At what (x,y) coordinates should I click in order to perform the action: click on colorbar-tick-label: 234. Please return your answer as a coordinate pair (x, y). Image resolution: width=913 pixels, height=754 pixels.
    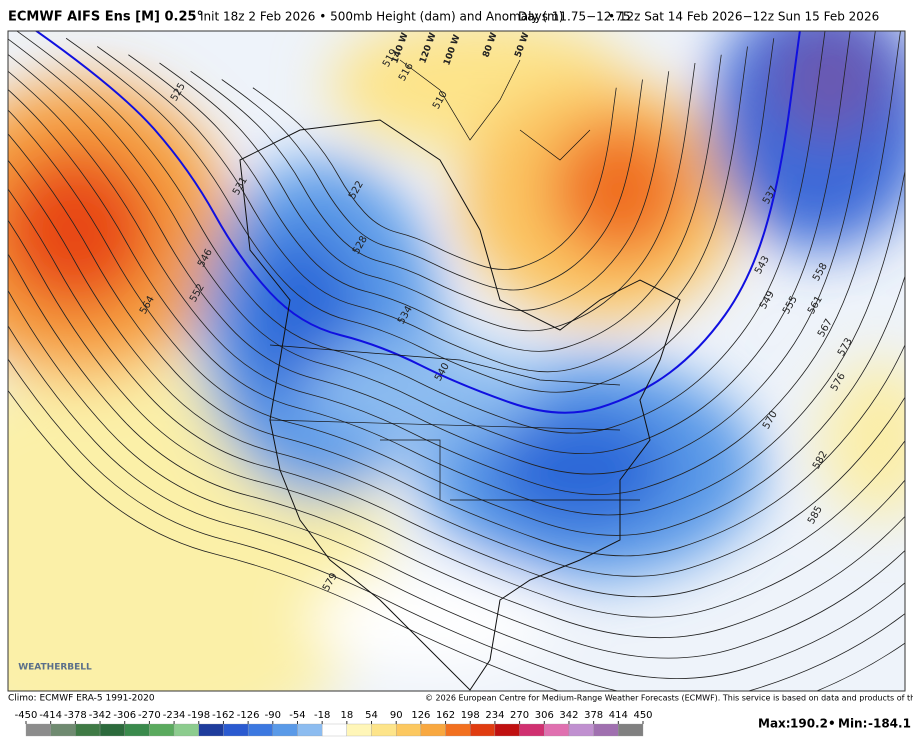
    Looking at the image, I should click on (494, 715).